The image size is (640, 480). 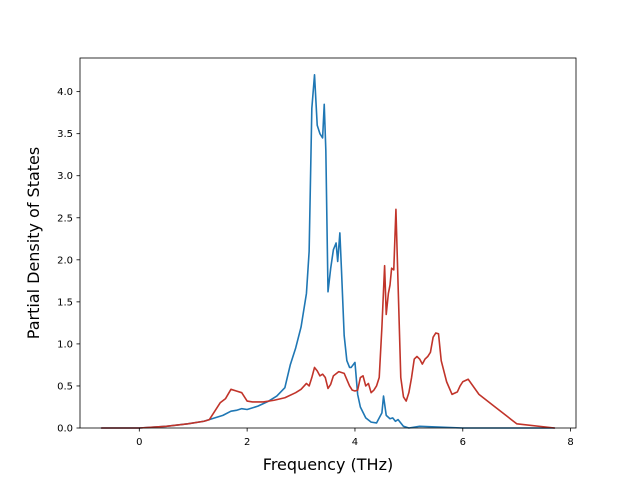 I want to click on y-axis-label: Partial Density of States, so click(x=33, y=243).